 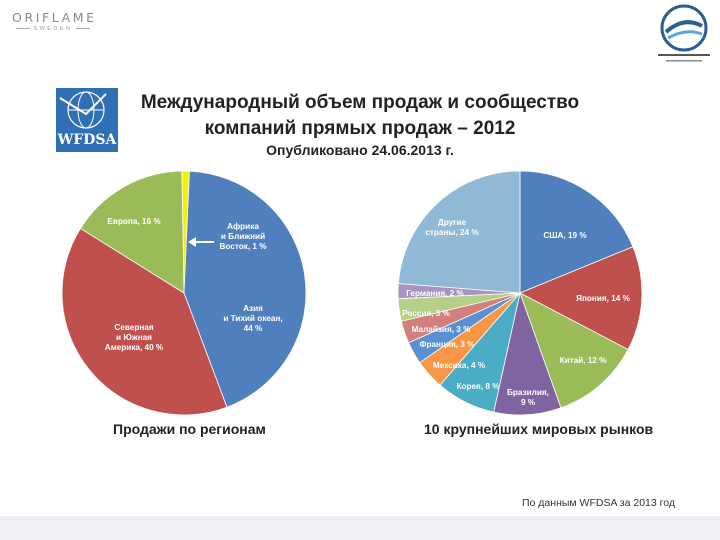 What do you see at coordinates (189, 429) in the screenshot?
I see `regions-pie-caption: Продажи по регионам` at bounding box center [189, 429].